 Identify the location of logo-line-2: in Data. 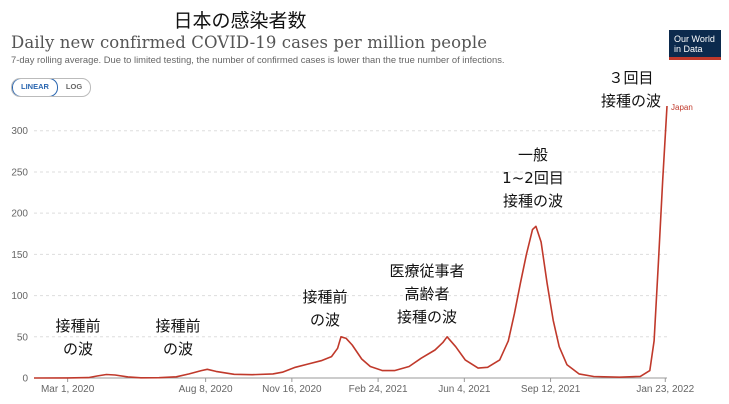
(688, 49).